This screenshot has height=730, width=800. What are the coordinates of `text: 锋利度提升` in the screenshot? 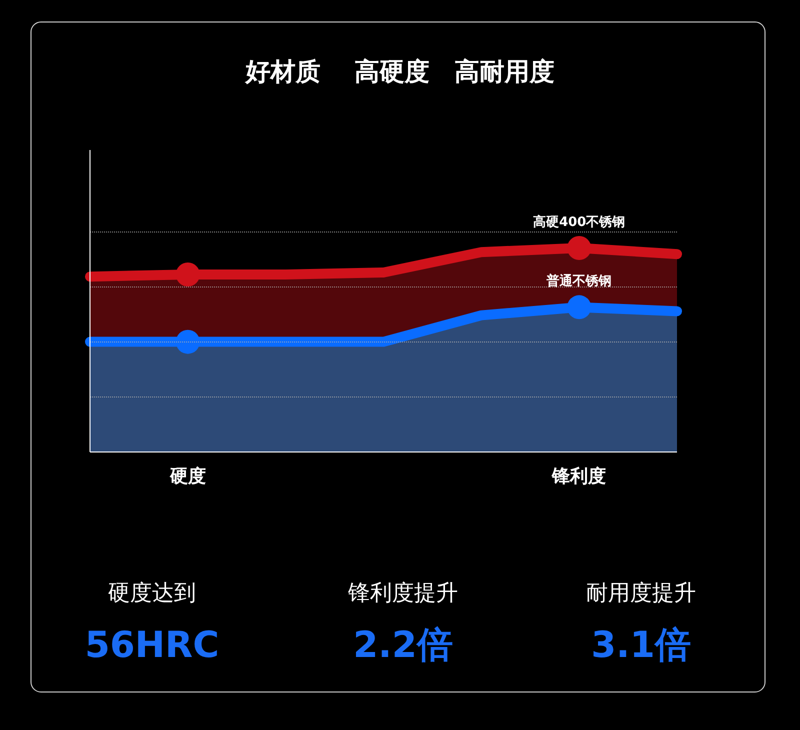 It's located at (402, 593).